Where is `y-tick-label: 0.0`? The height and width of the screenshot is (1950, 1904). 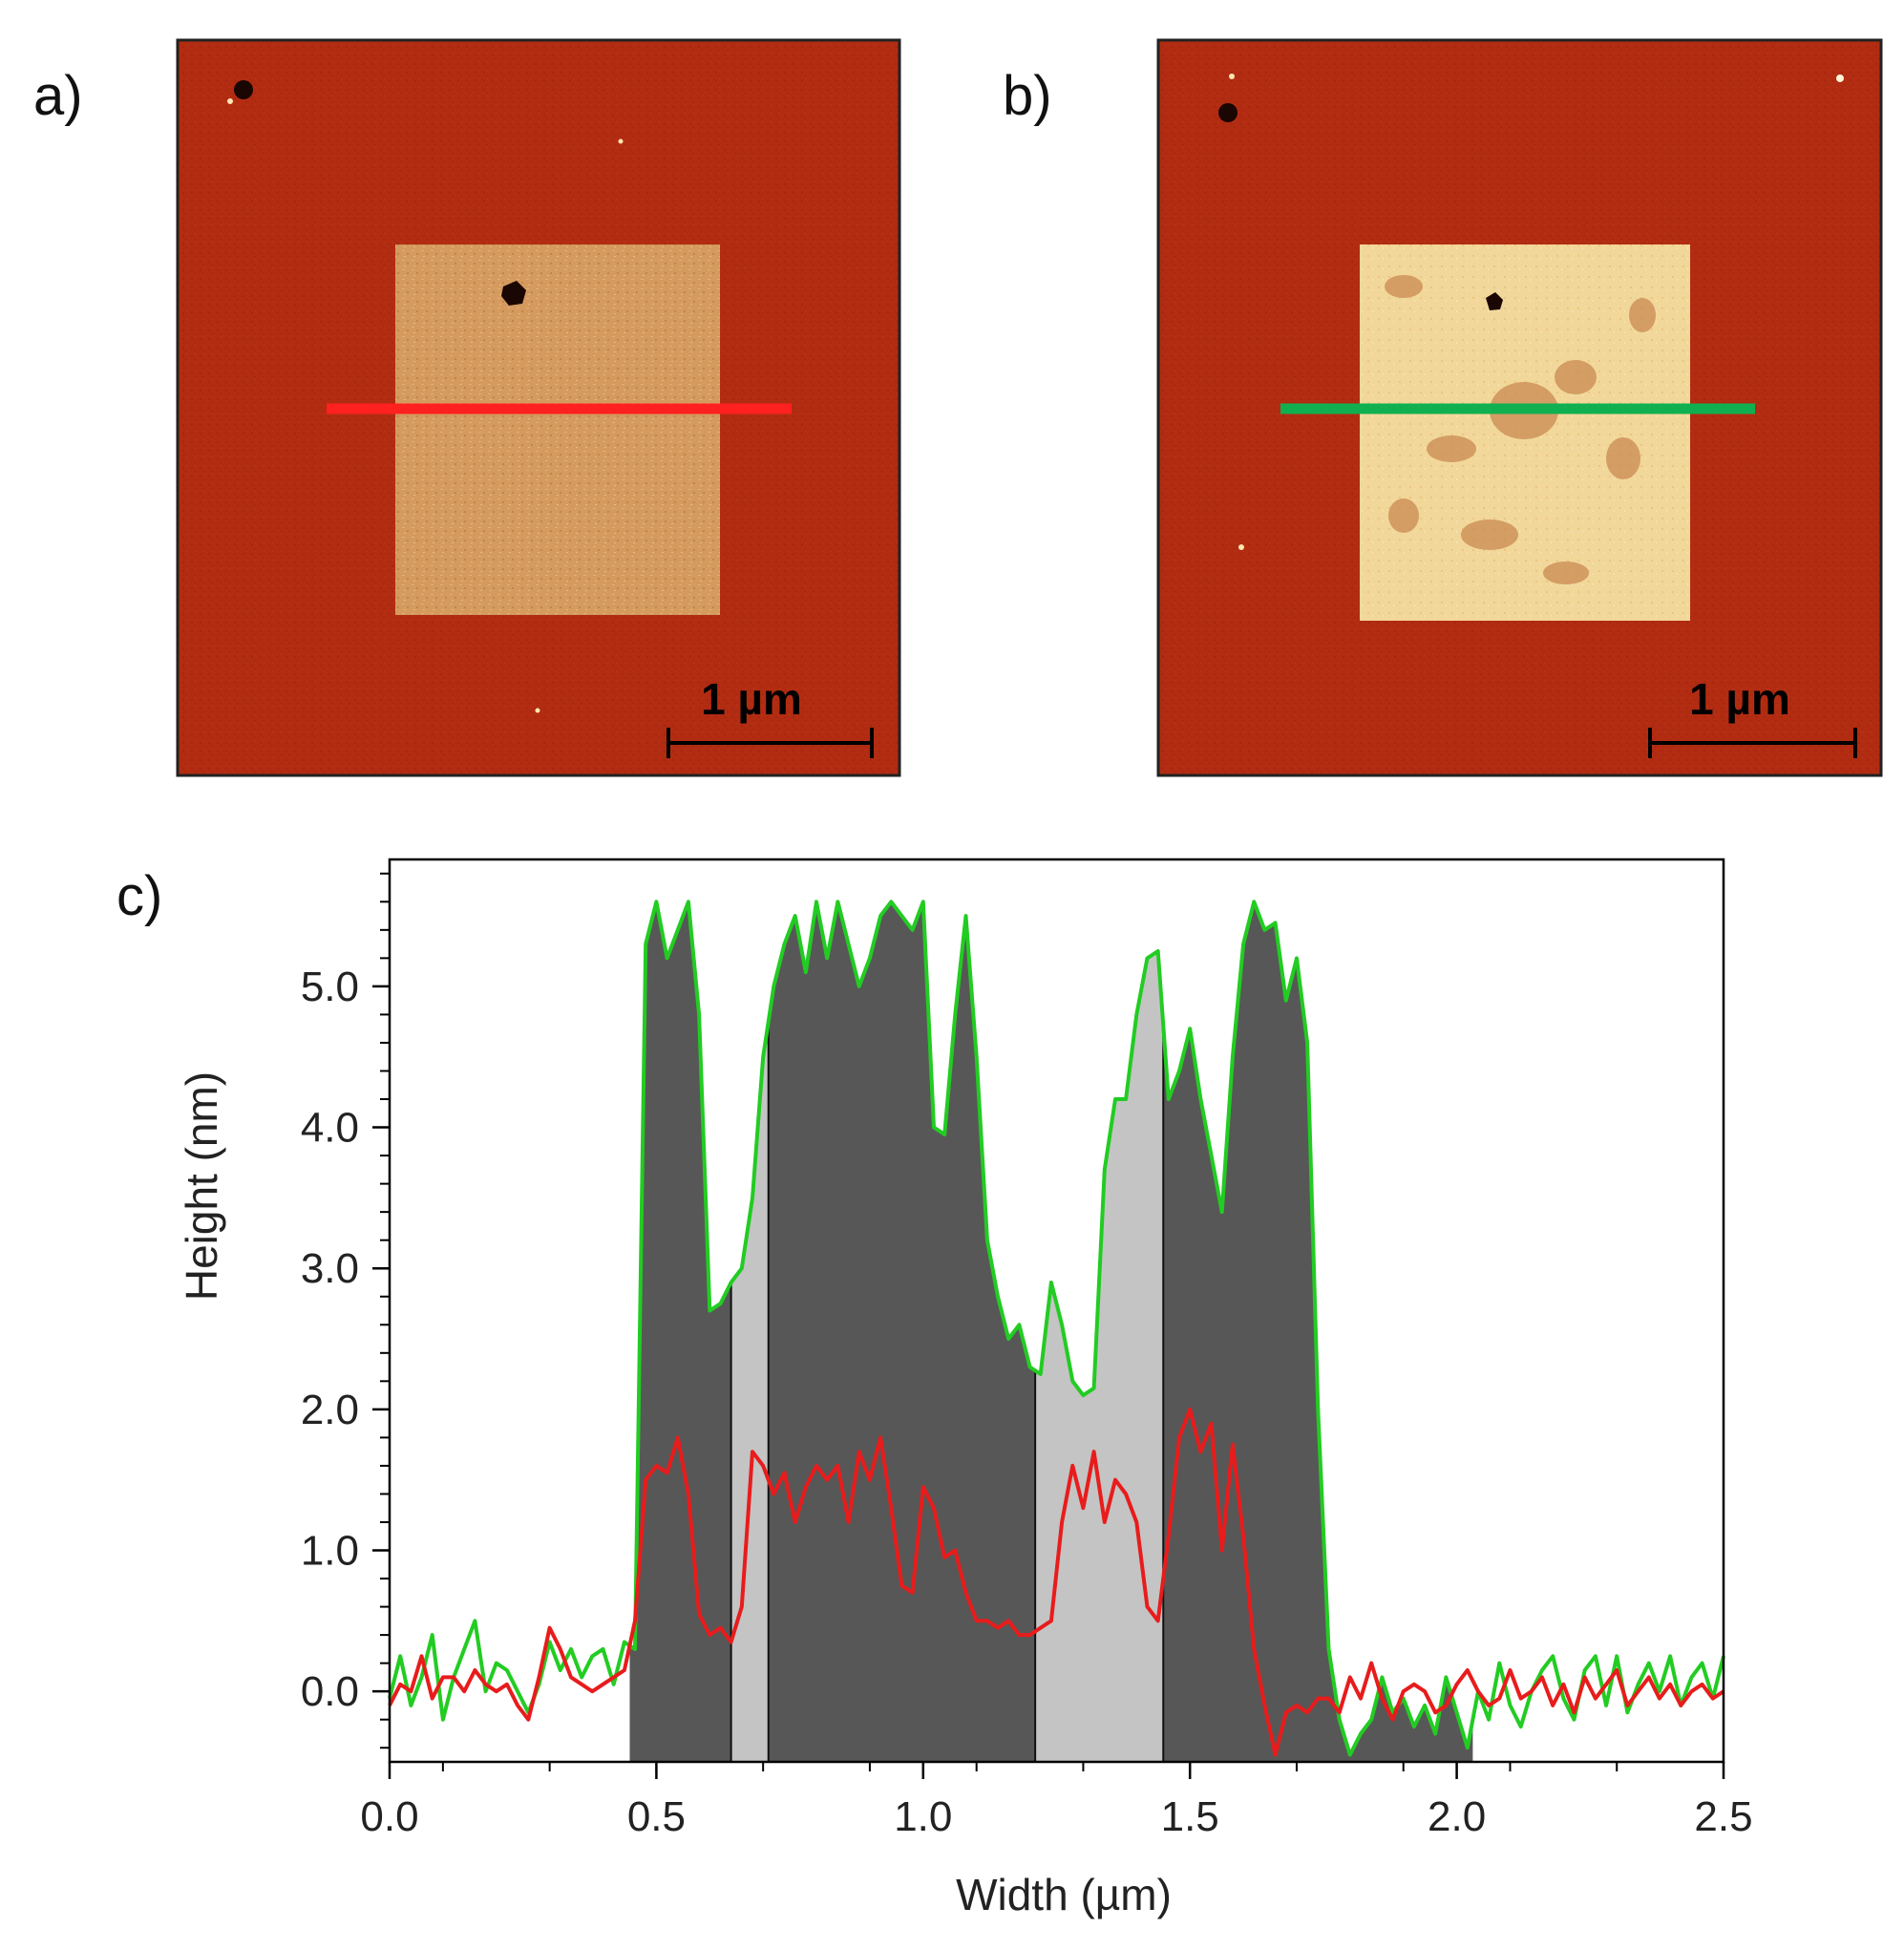 y-tick-label: 0.0 is located at coordinates (330, 1692).